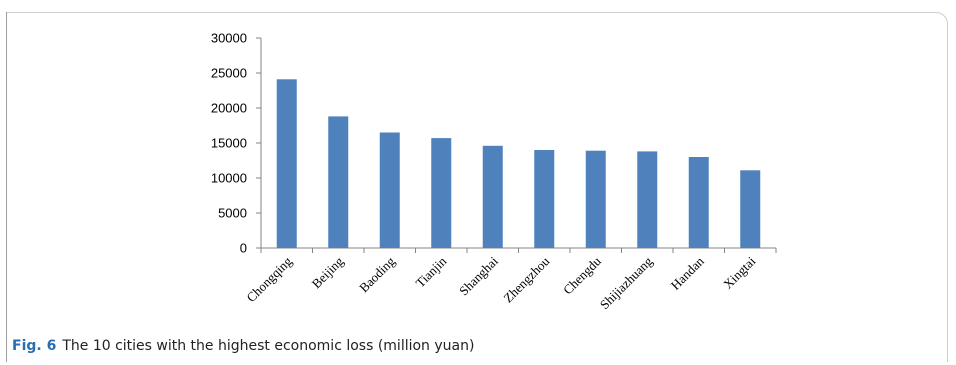 This screenshot has width=956, height=365. Describe the element at coordinates (229, 178) in the screenshot. I see `y-tick-label: 10000` at that location.